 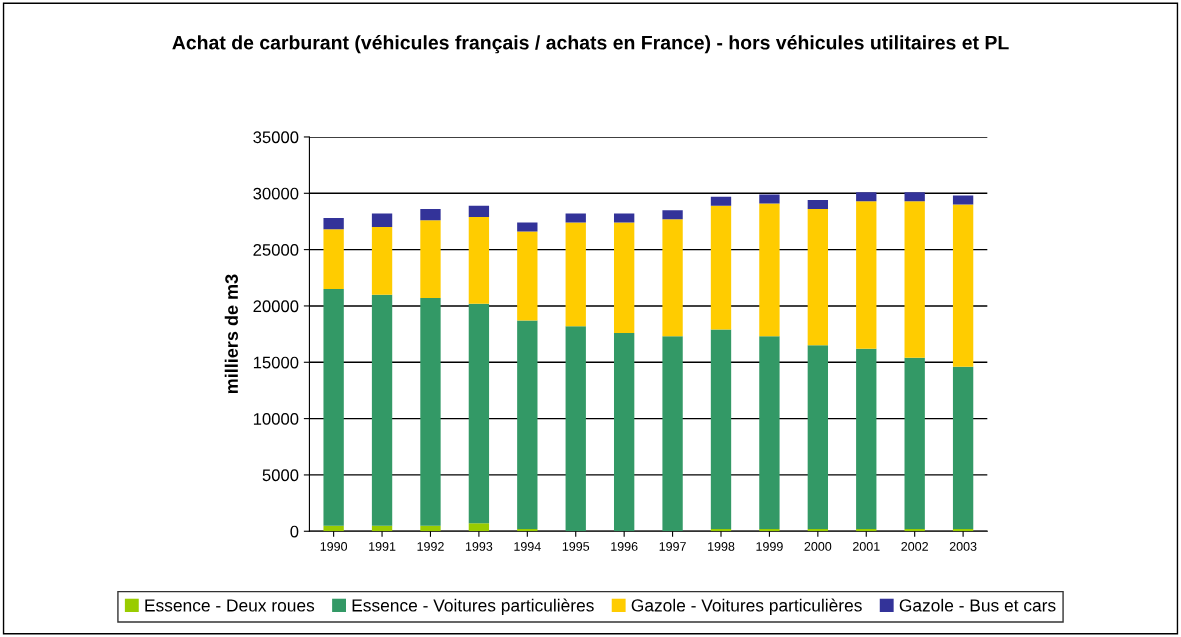 I want to click on y-tick-label: 15000, so click(x=276, y=362).